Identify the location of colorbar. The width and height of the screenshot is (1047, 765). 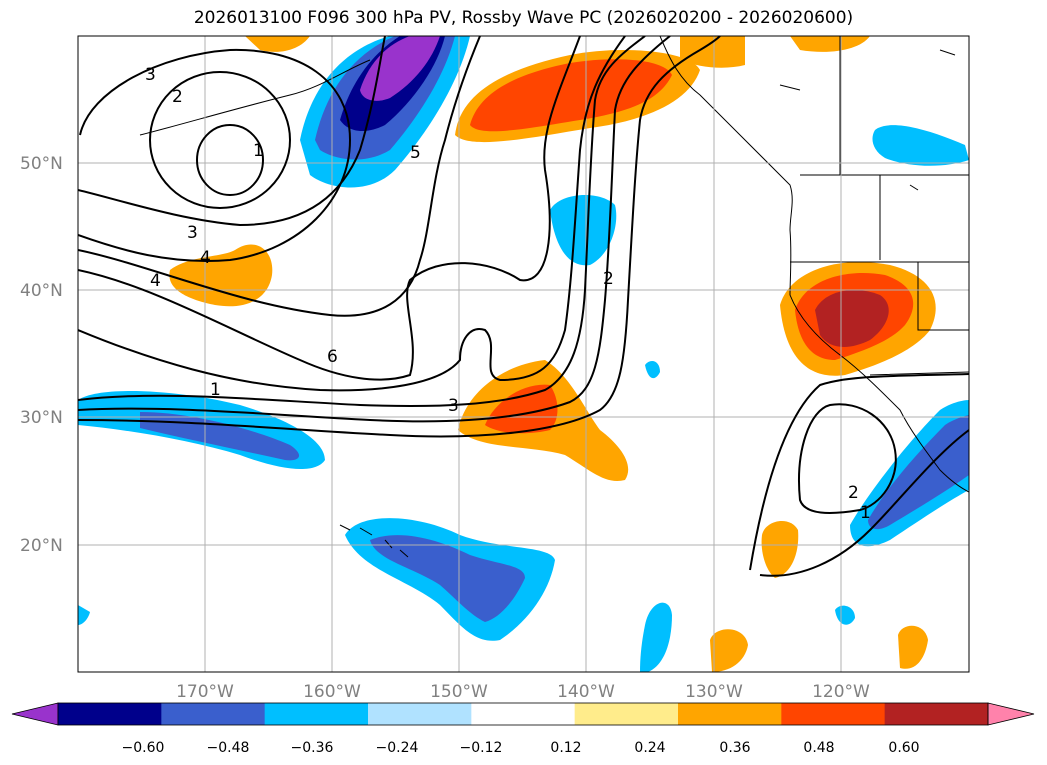
(523, 714).